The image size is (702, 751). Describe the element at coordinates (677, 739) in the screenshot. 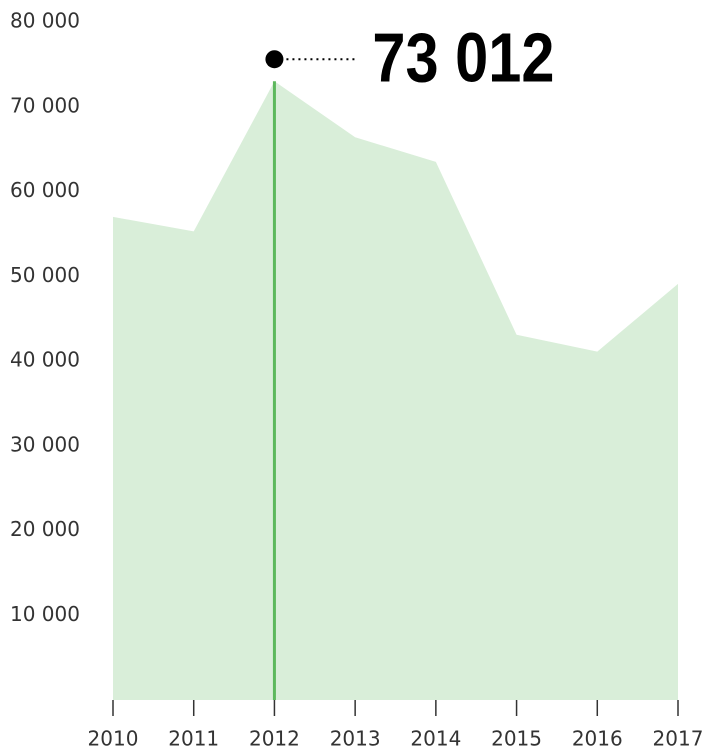

I see `x-tick-label: 2017` at that location.